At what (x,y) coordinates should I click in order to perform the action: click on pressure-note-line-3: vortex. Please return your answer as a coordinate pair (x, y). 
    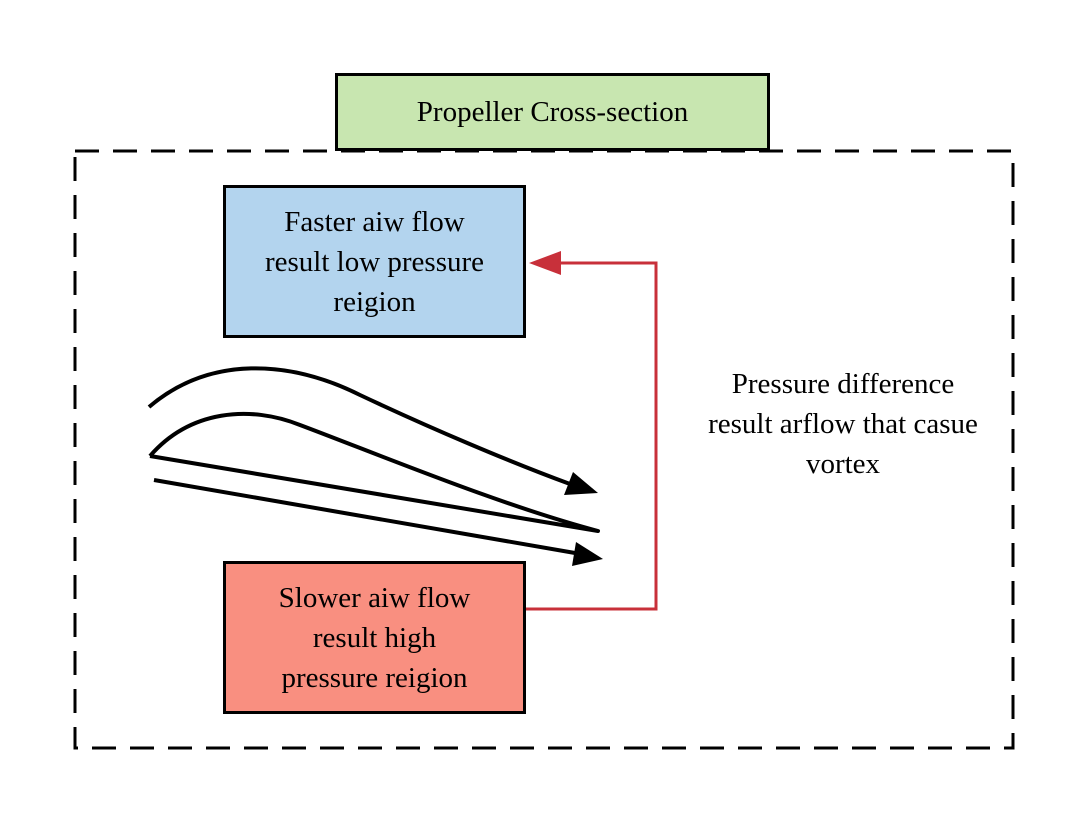
    Looking at the image, I should click on (843, 464).